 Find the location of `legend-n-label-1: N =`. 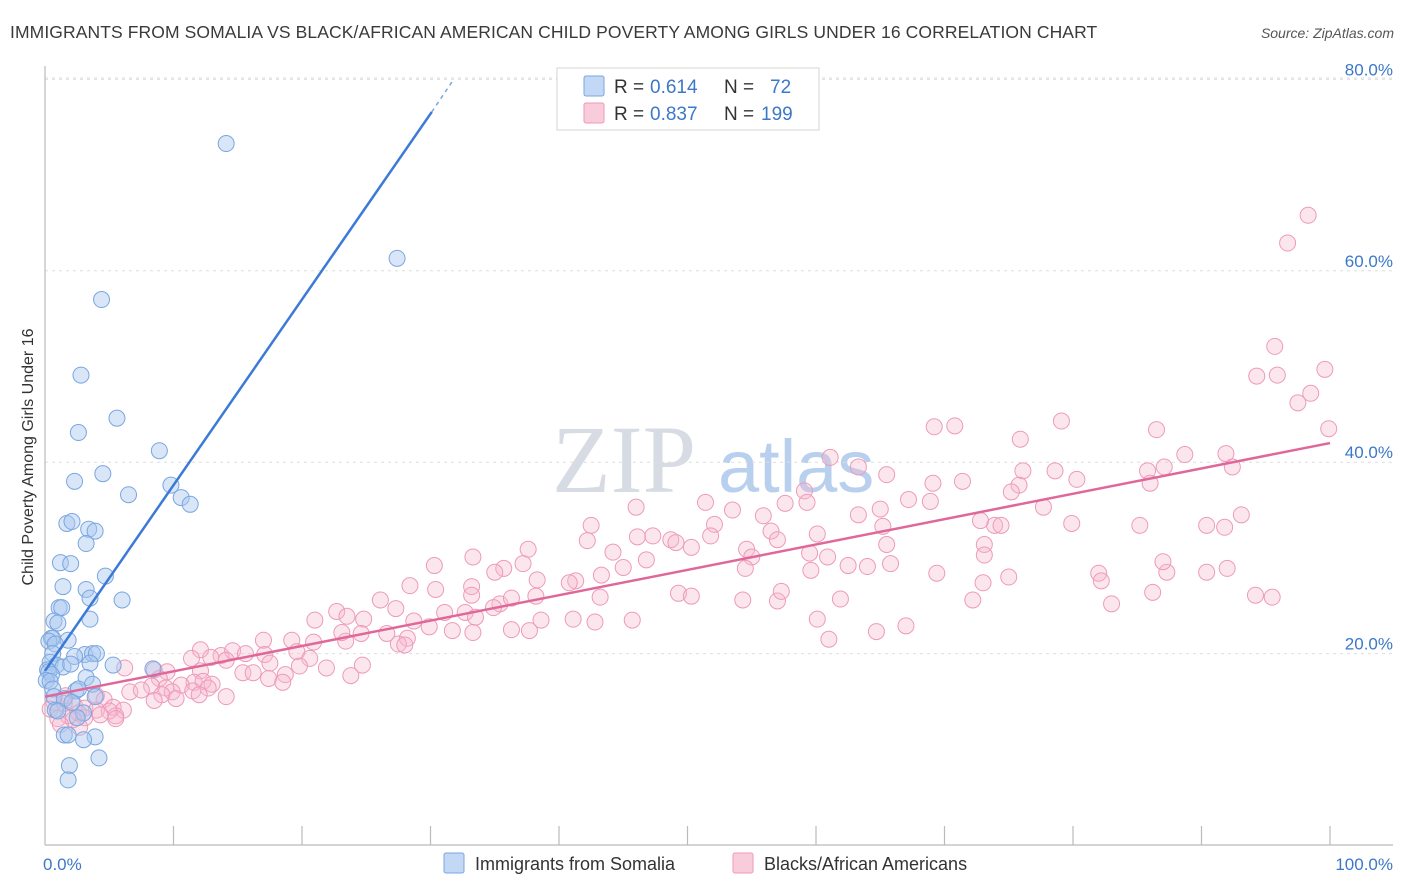

legend-n-label-1: N = is located at coordinates (739, 87).